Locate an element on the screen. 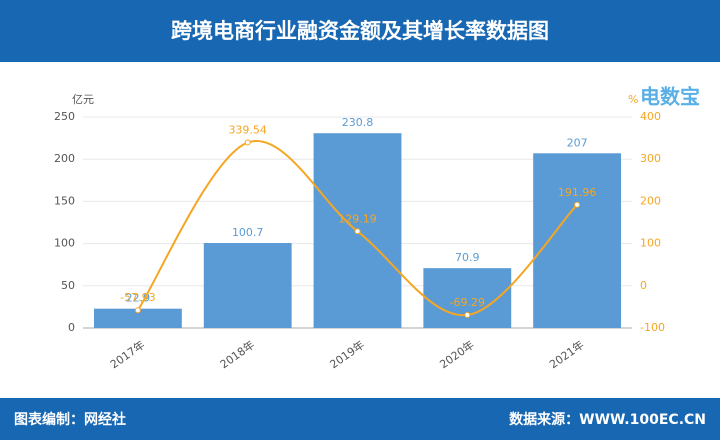  y-tick-label: 100 is located at coordinates (64, 243).